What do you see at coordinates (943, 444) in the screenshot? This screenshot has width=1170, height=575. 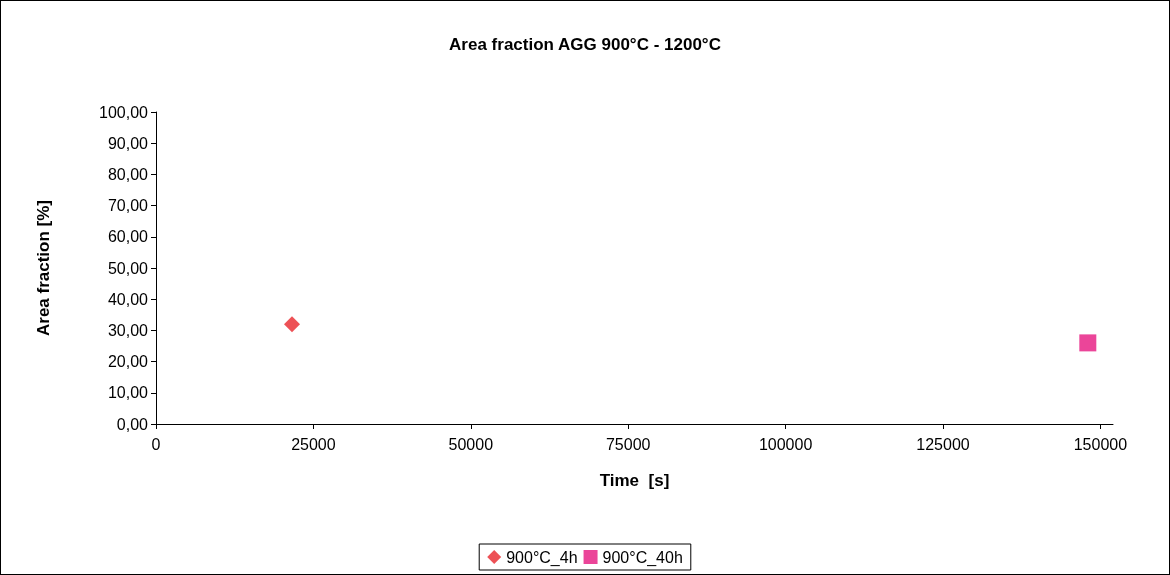 I see `x-tick-label: 125000` at bounding box center [943, 444].